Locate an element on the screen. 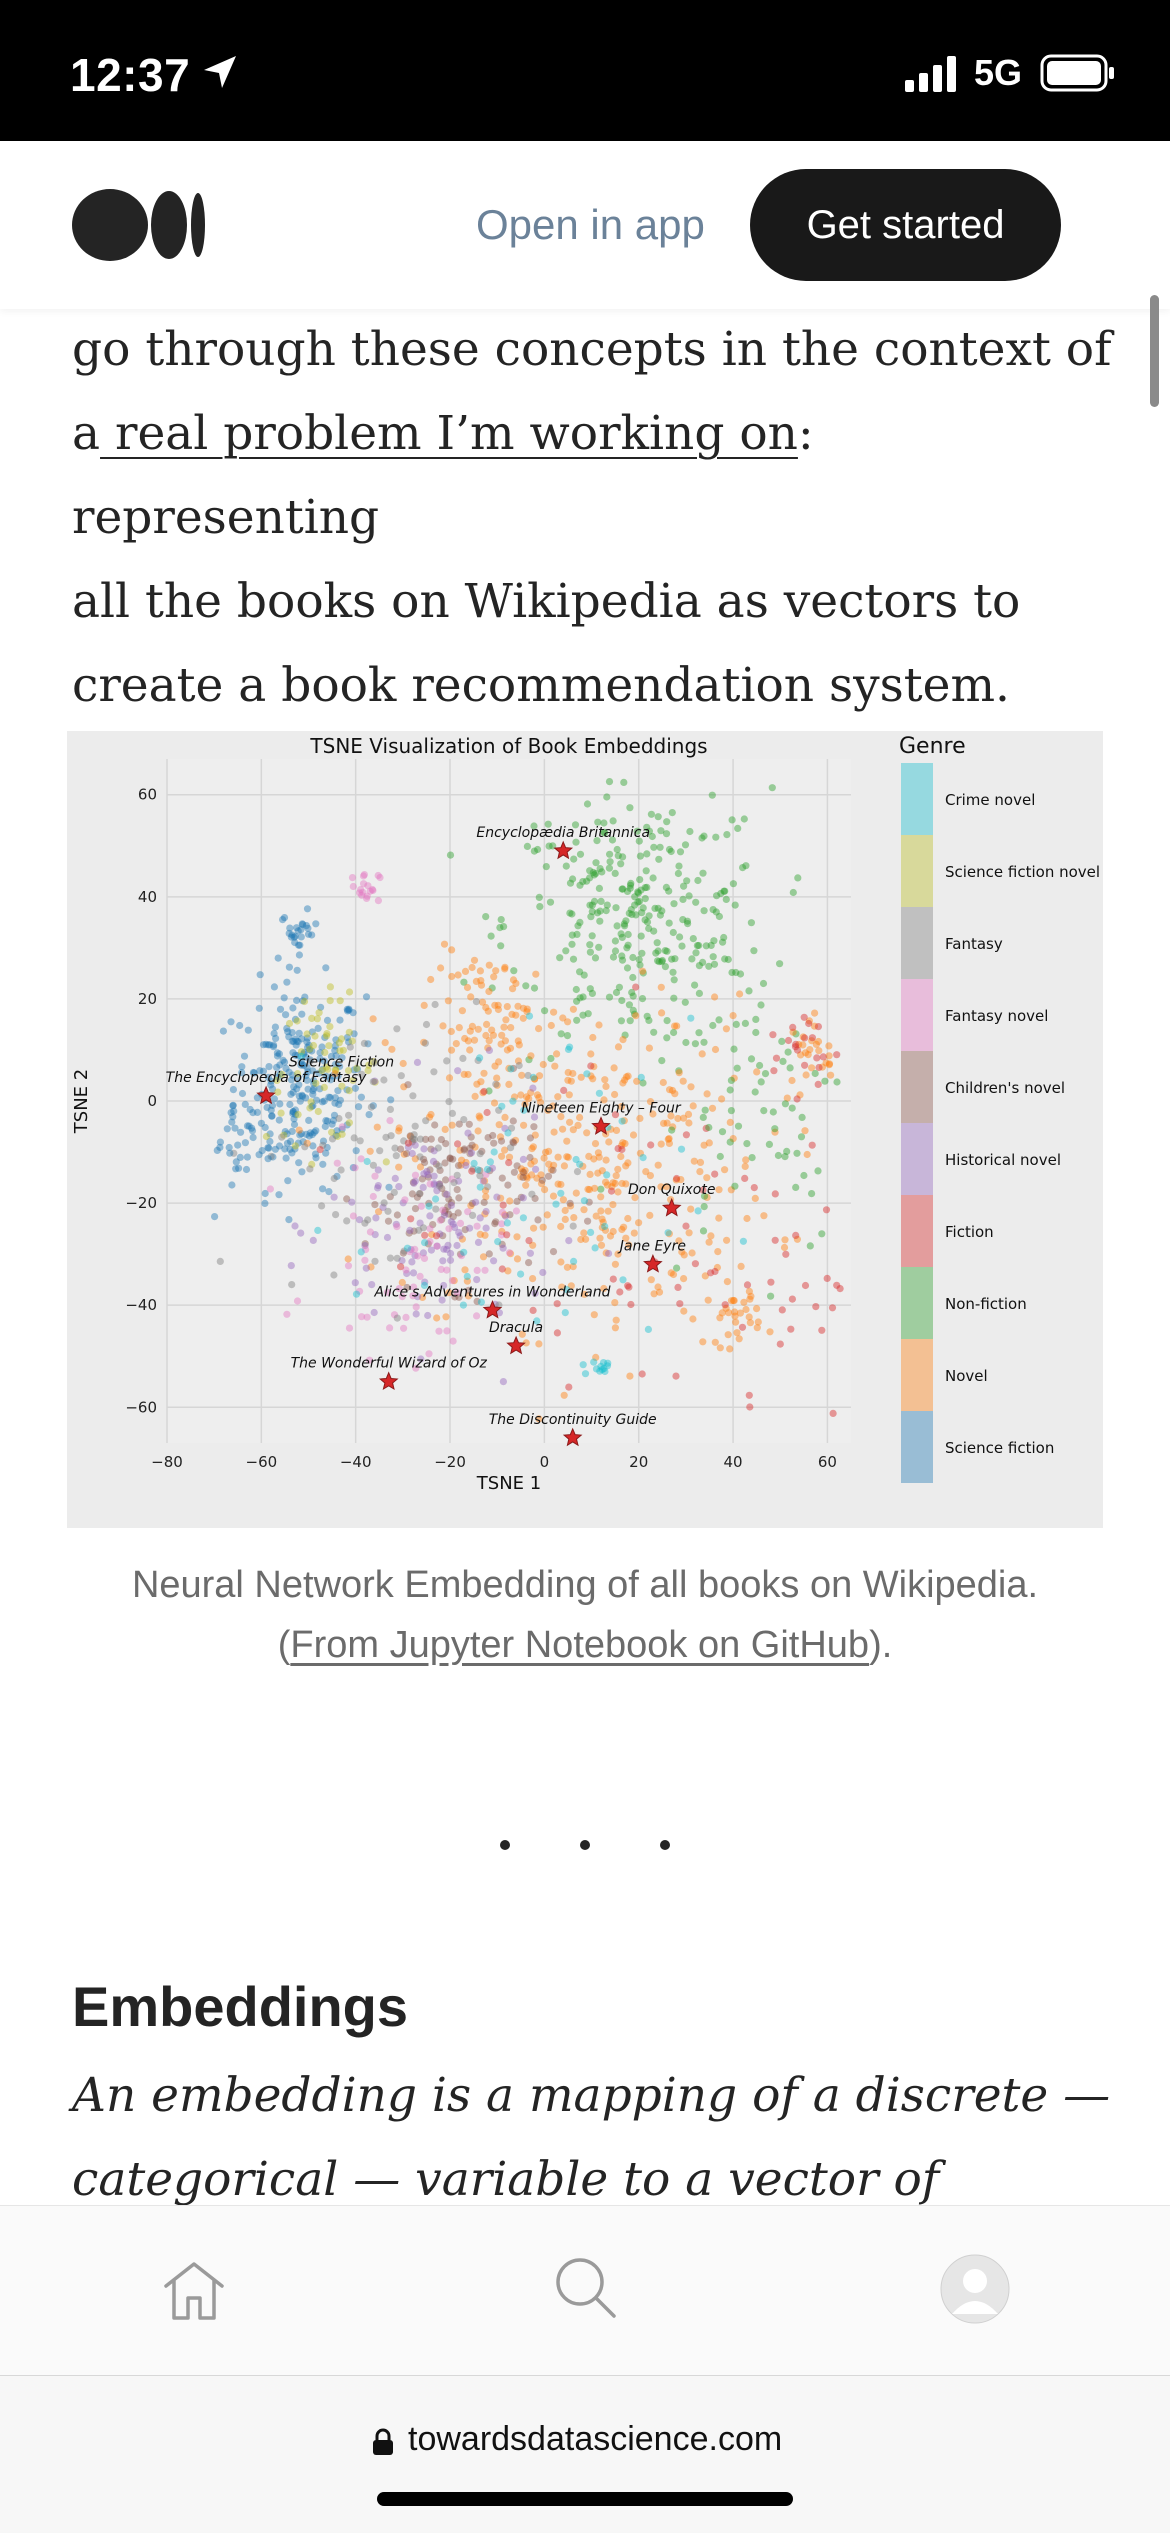 The height and width of the screenshot is (2533, 1170). url-text: towardsdatascience.com is located at coordinates (595, 2439).